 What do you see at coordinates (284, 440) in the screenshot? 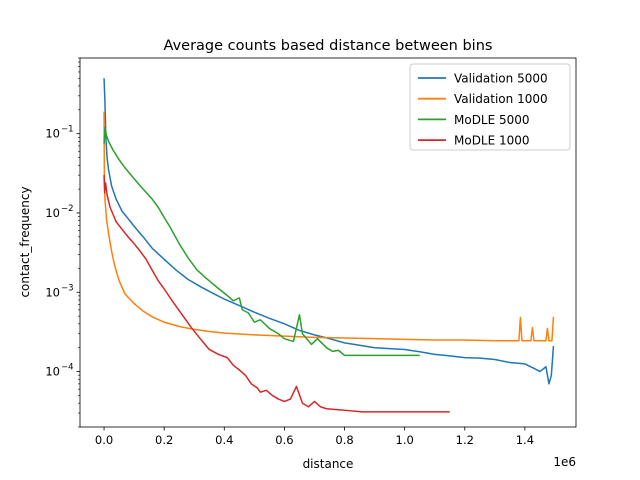
I see `x-tick-label: 0.6` at bounding box center [284, 440].